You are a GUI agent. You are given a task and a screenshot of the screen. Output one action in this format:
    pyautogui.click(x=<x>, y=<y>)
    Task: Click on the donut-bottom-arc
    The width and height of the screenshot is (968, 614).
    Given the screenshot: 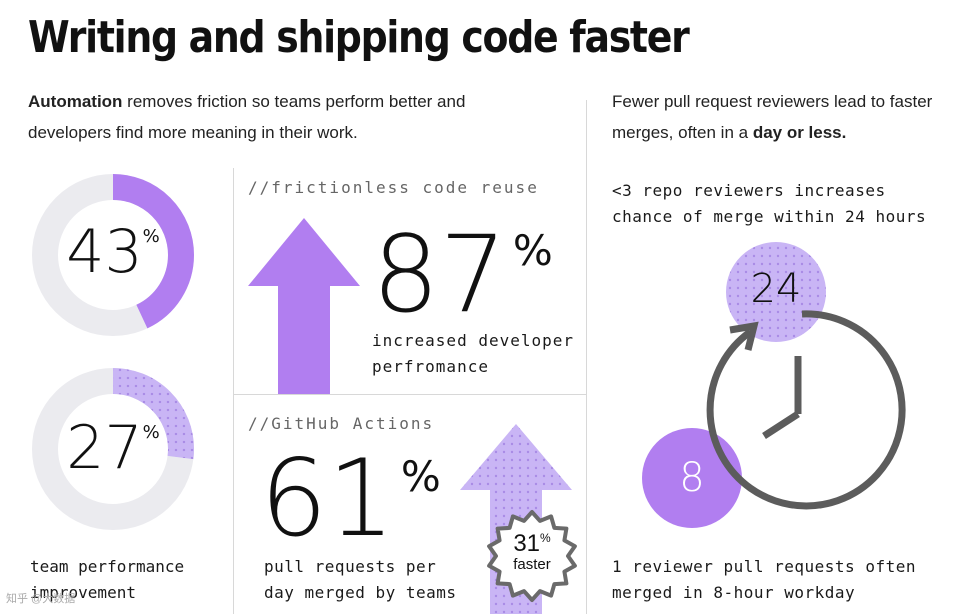 What is the action you would take?
    pyautogui.click(x=113, y=449)
    